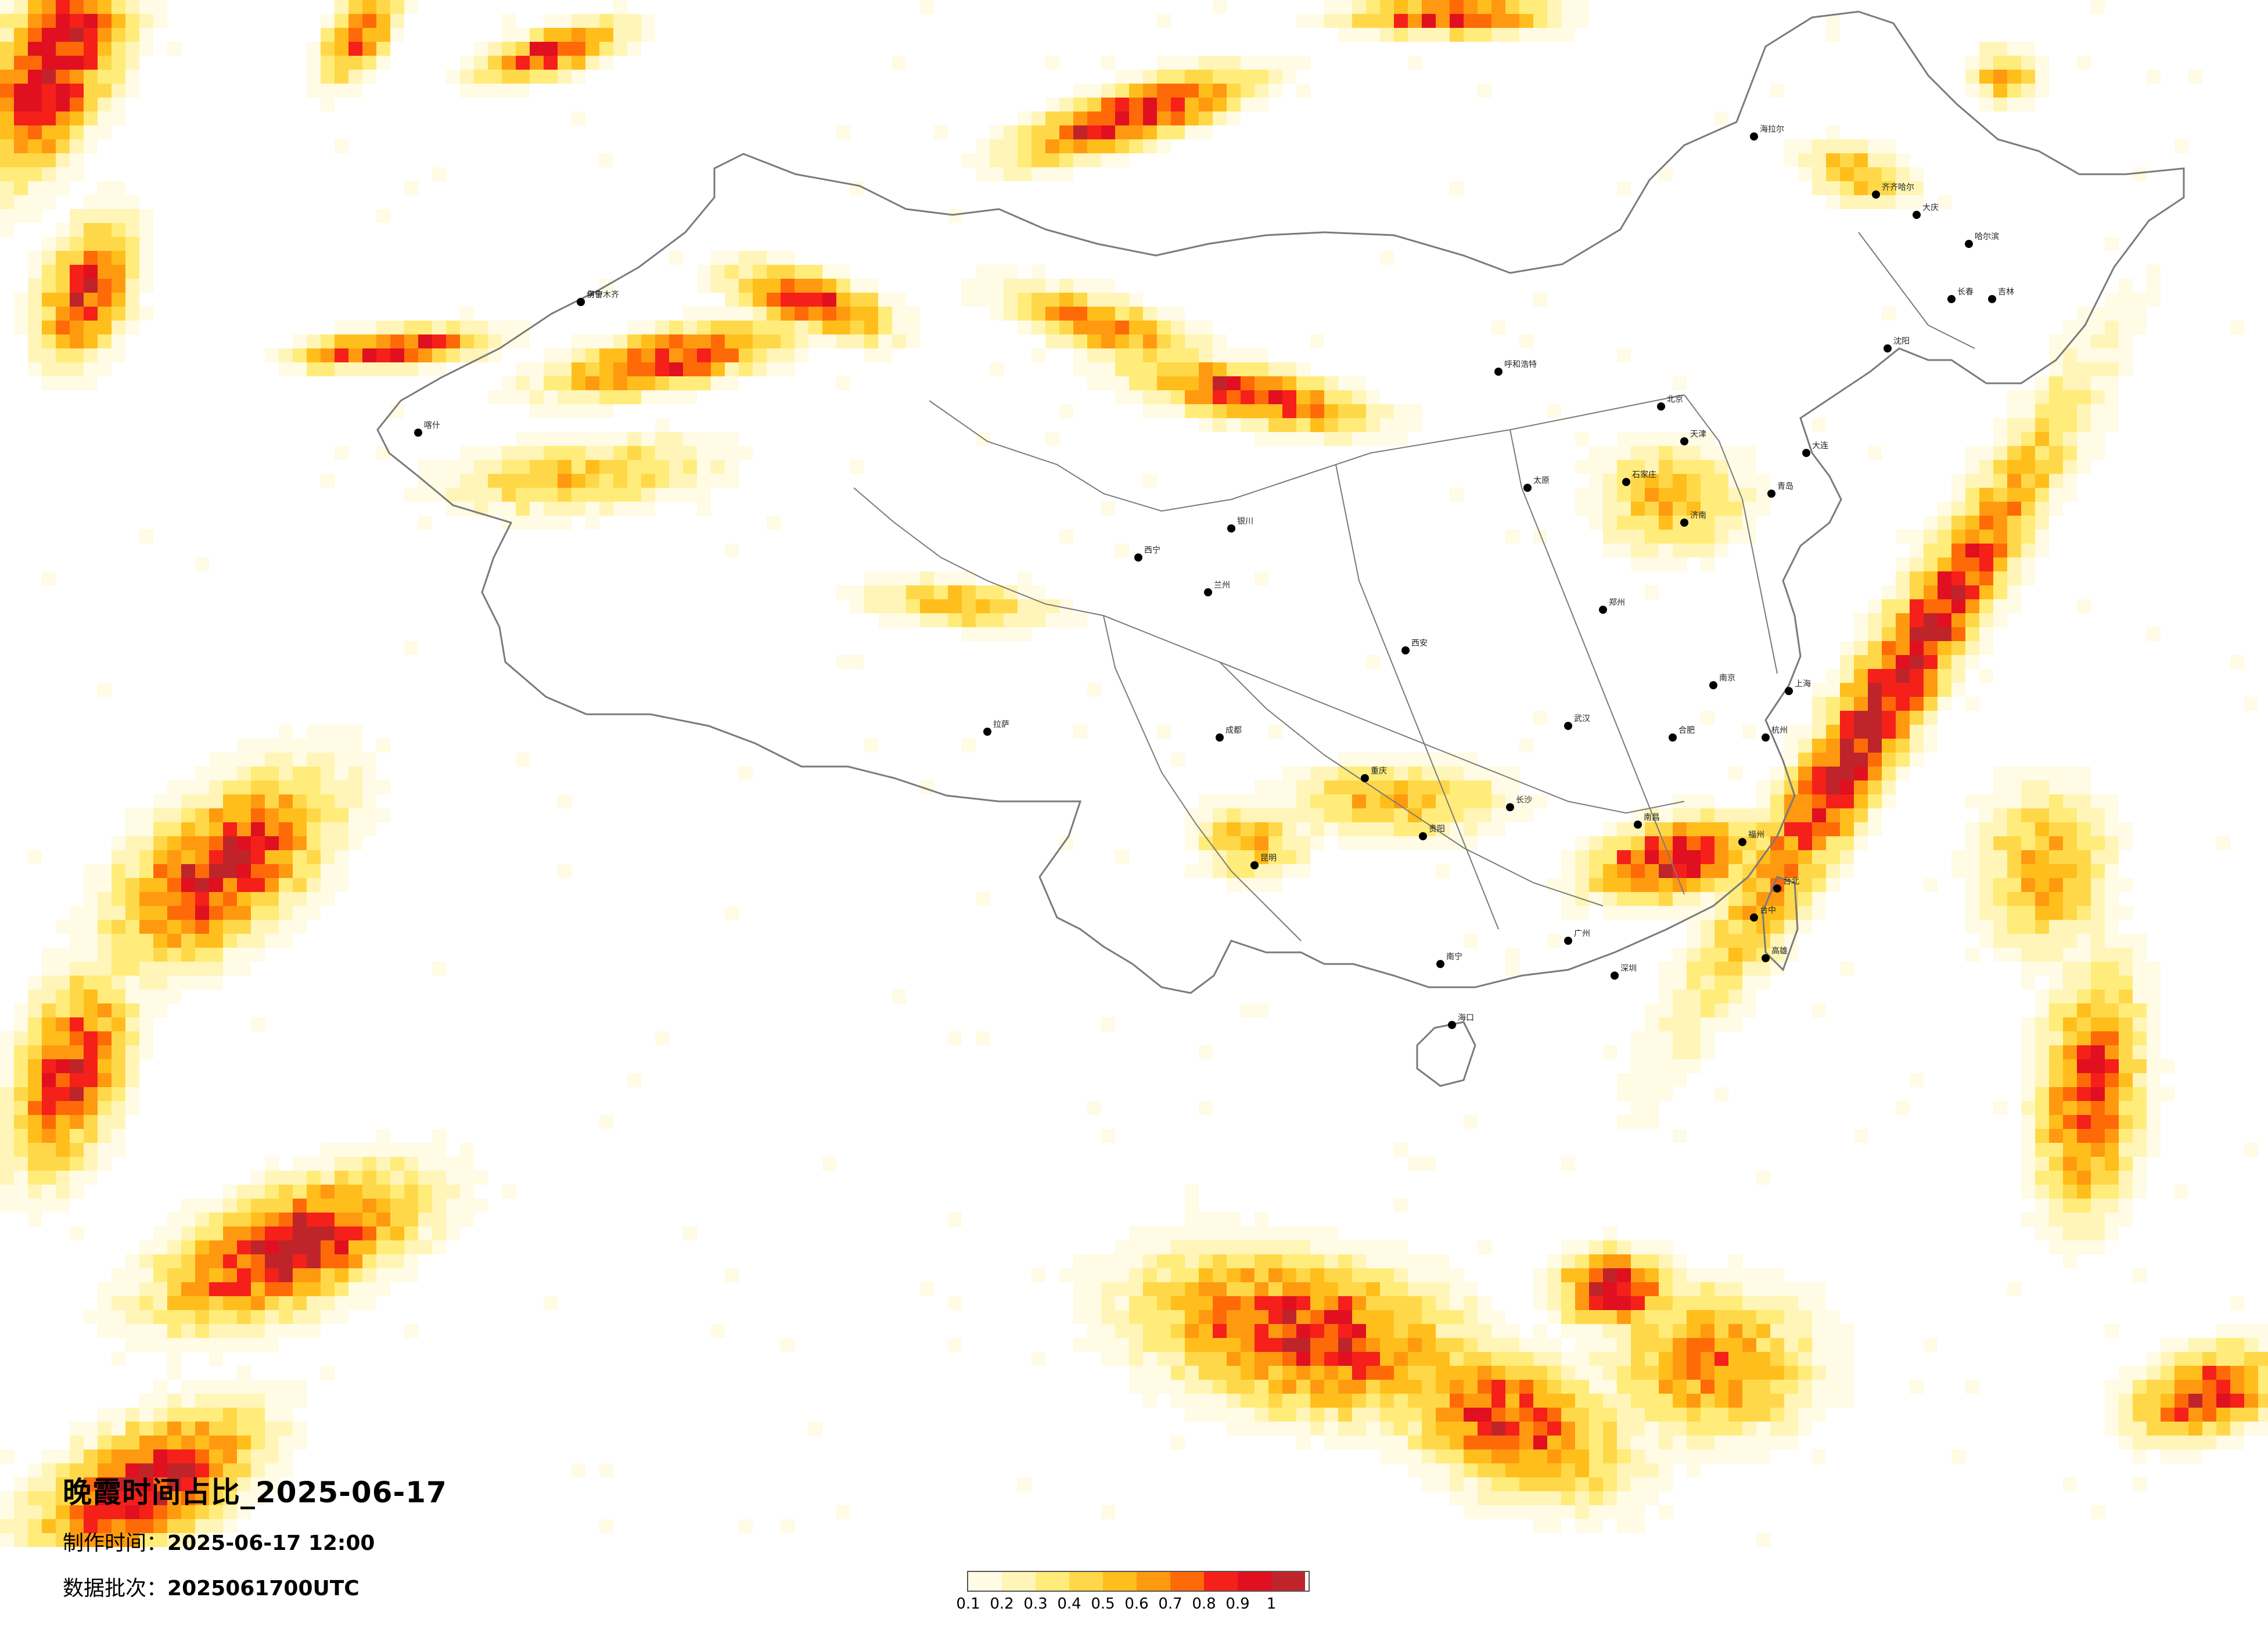 The image size is (2268, 1626). Describe the element at coordinates (1577, 937) in the screenshot. I see `city-marker: 广州` at that location.